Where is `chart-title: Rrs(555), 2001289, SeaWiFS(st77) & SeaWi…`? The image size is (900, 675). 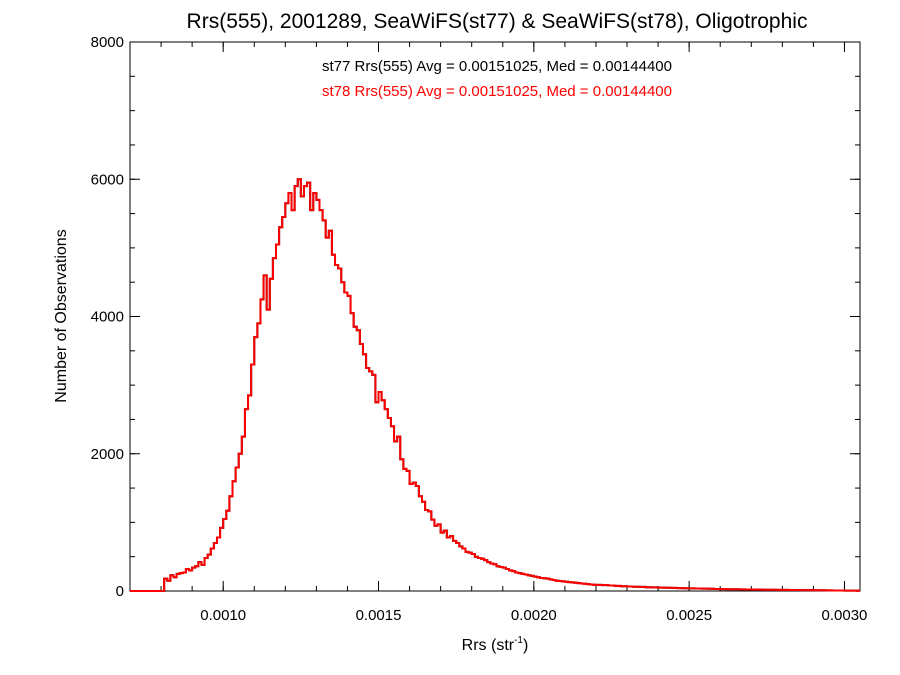
chart-title: Rrs(555), 2001289, SeaWiFS(st77) & SeaWi… is located at coordinates (497, 21).